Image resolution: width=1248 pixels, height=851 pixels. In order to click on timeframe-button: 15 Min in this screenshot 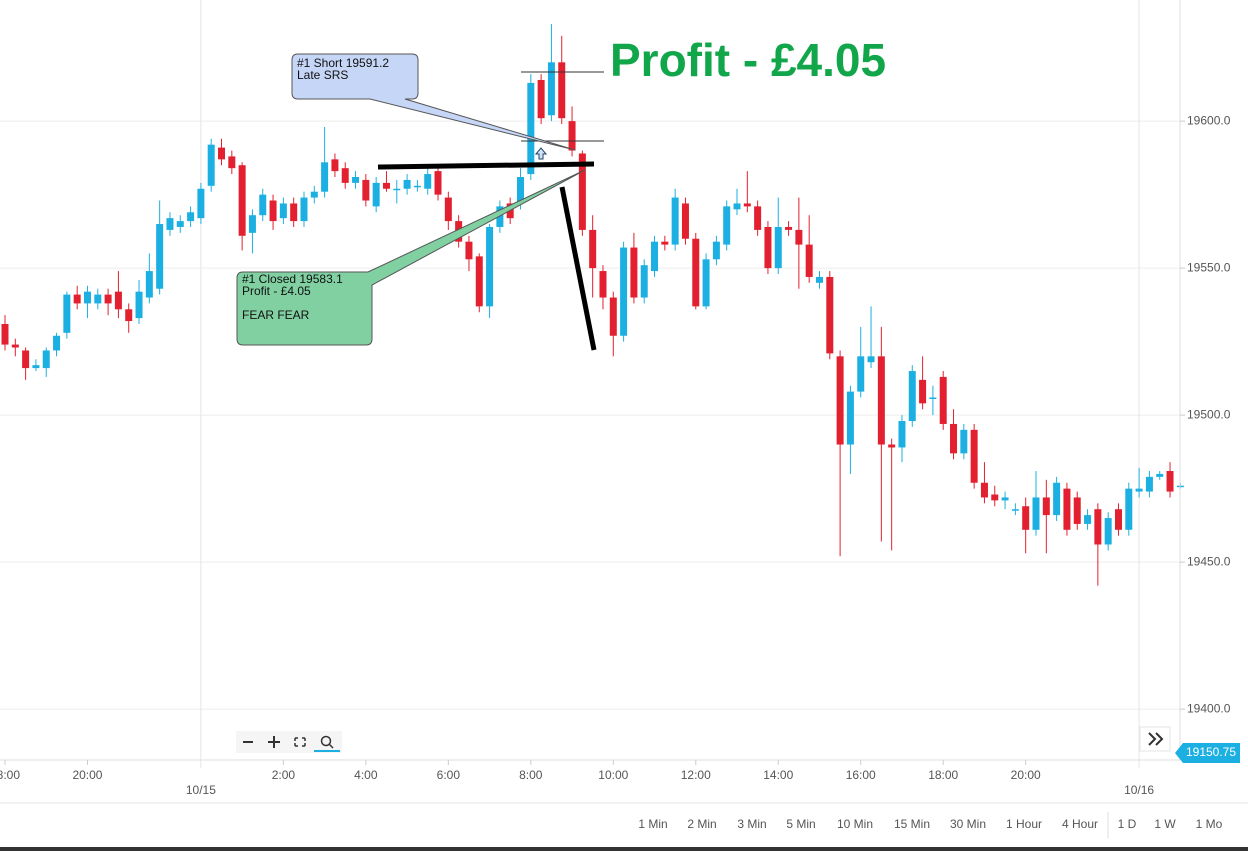, I will do `click(912, 824)`.